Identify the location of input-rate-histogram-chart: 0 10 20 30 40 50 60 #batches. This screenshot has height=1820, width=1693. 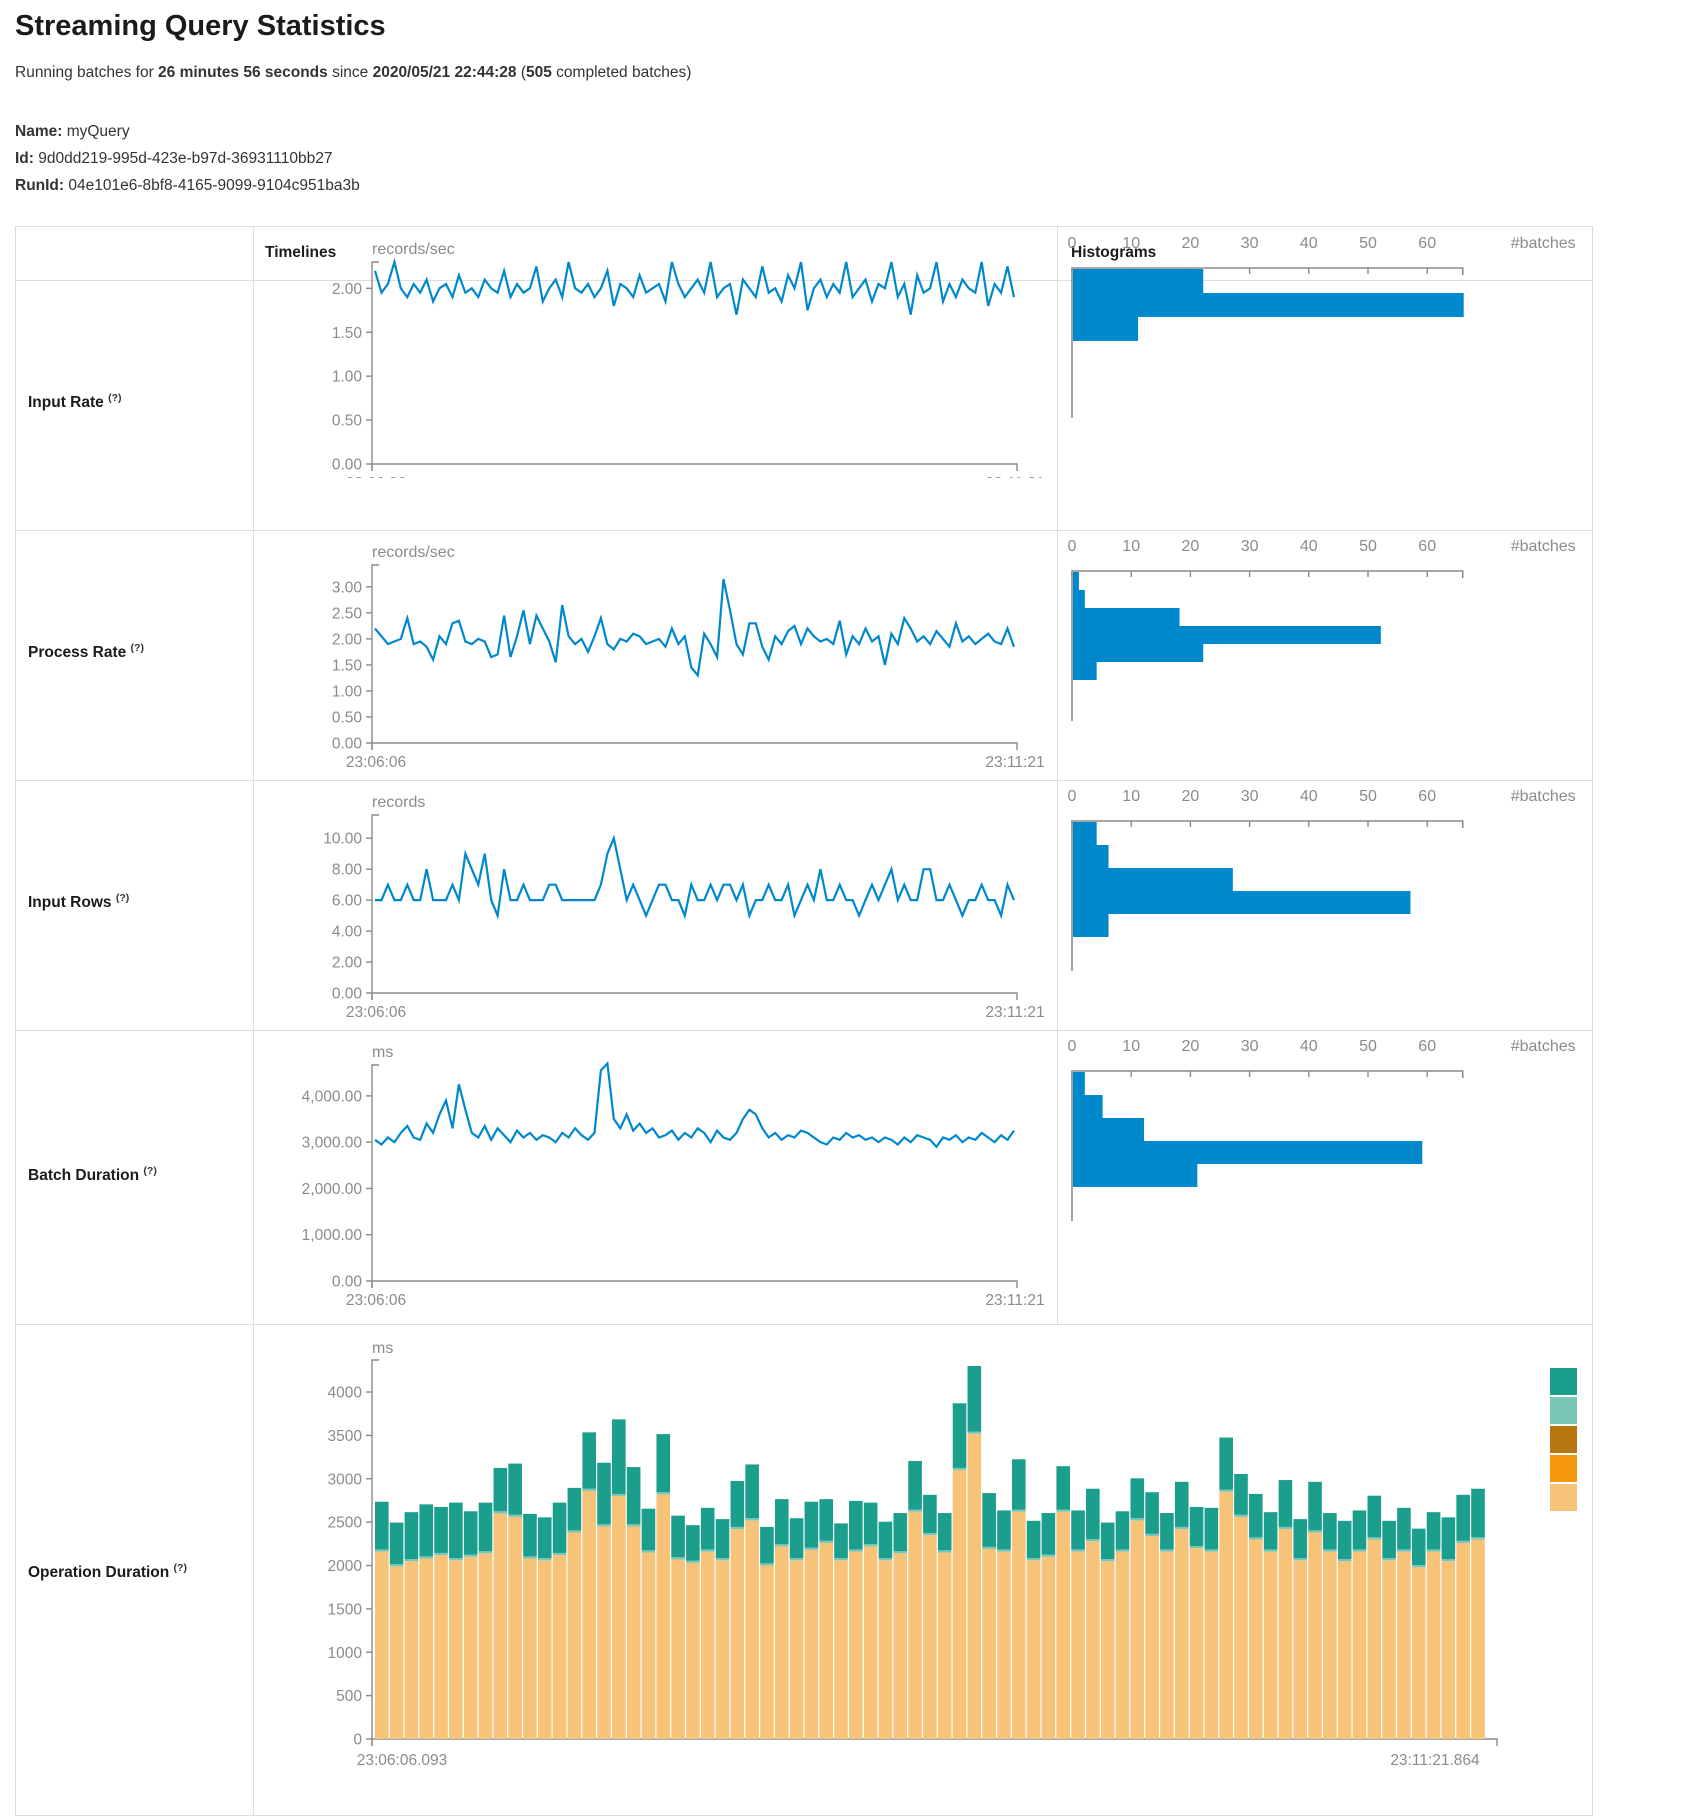
(1322, 326).